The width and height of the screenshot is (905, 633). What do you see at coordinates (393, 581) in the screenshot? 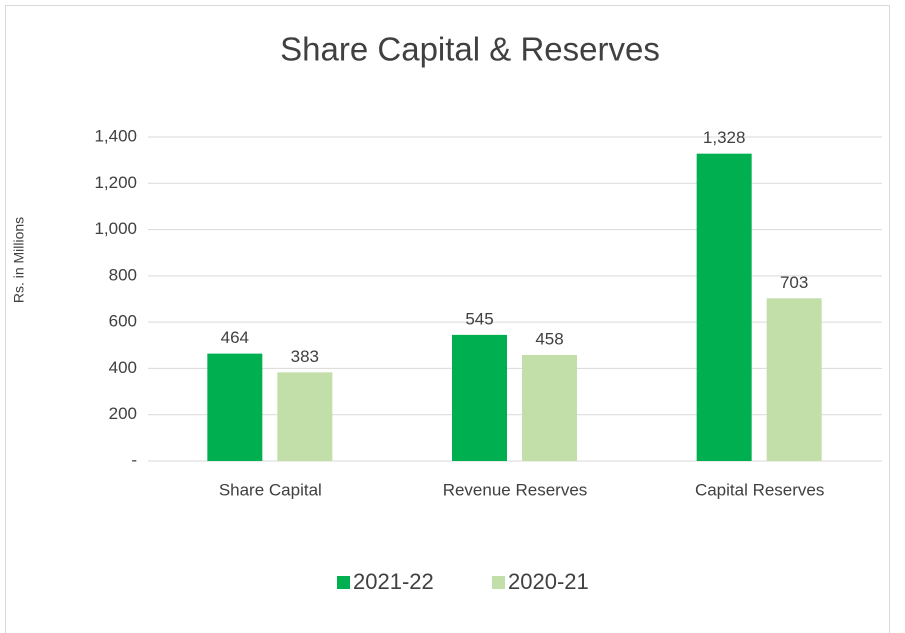
I see `legend-label: 2021-22` at bounding box center [393, 581].